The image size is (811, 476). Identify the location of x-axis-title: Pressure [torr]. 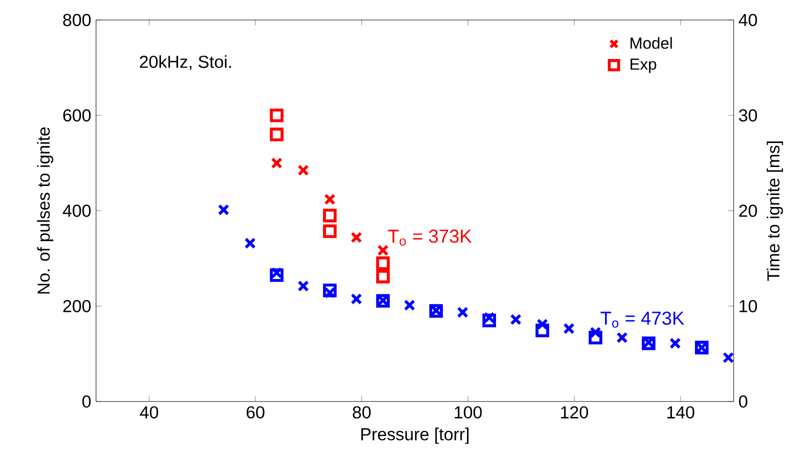
(415, 436).